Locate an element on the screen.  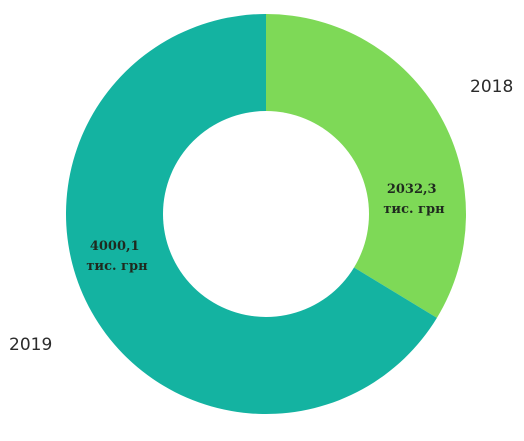
category-label-2019: 2019 is located at coordinates (30, 345).